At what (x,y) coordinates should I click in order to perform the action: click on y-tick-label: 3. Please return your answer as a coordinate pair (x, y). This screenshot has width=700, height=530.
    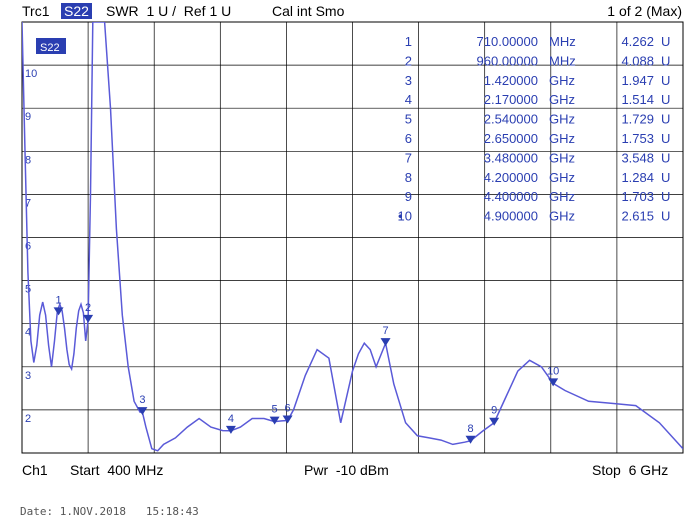
    Looking at the image, I should click on (28, 376).